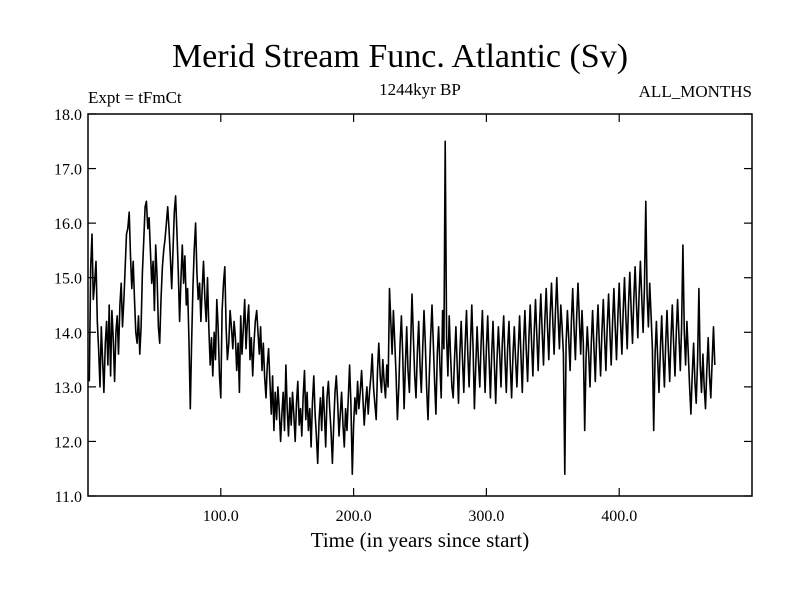 The width and height of the screenshot is (800, 600). I want to click on months-label: ALL_MONTHS, so click(695, 91).